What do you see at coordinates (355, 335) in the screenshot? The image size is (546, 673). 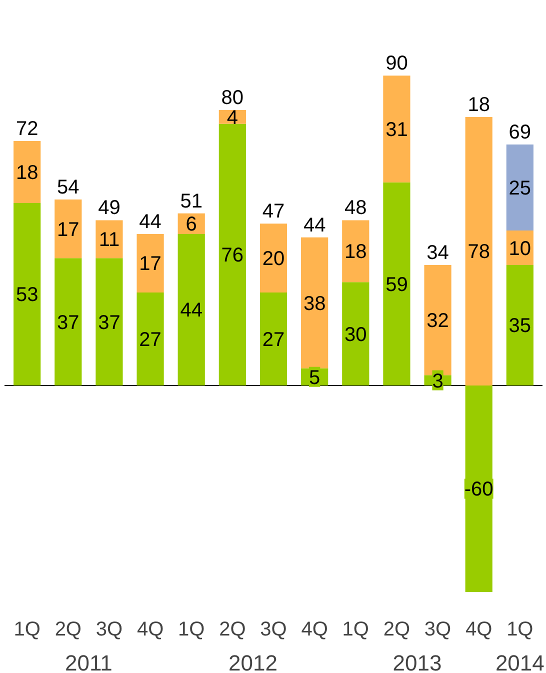 I see `data-label: 30` at bounding box center [355, 335].